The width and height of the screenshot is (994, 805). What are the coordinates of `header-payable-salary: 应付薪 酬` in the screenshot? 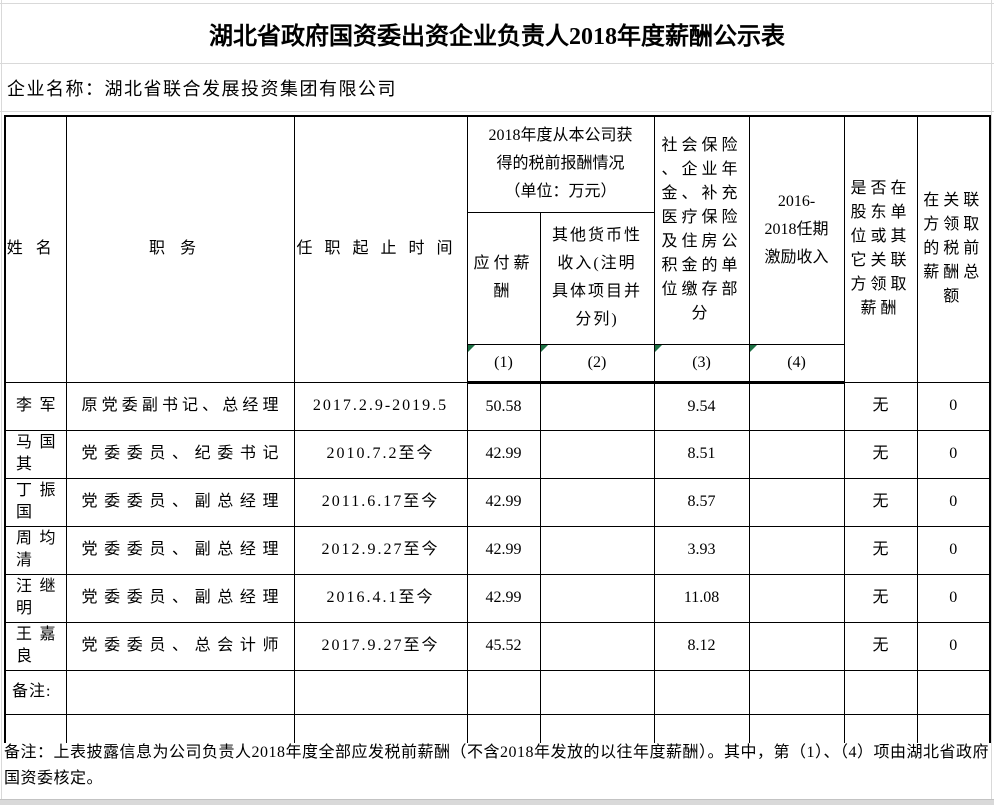 It's located at (503, 278).